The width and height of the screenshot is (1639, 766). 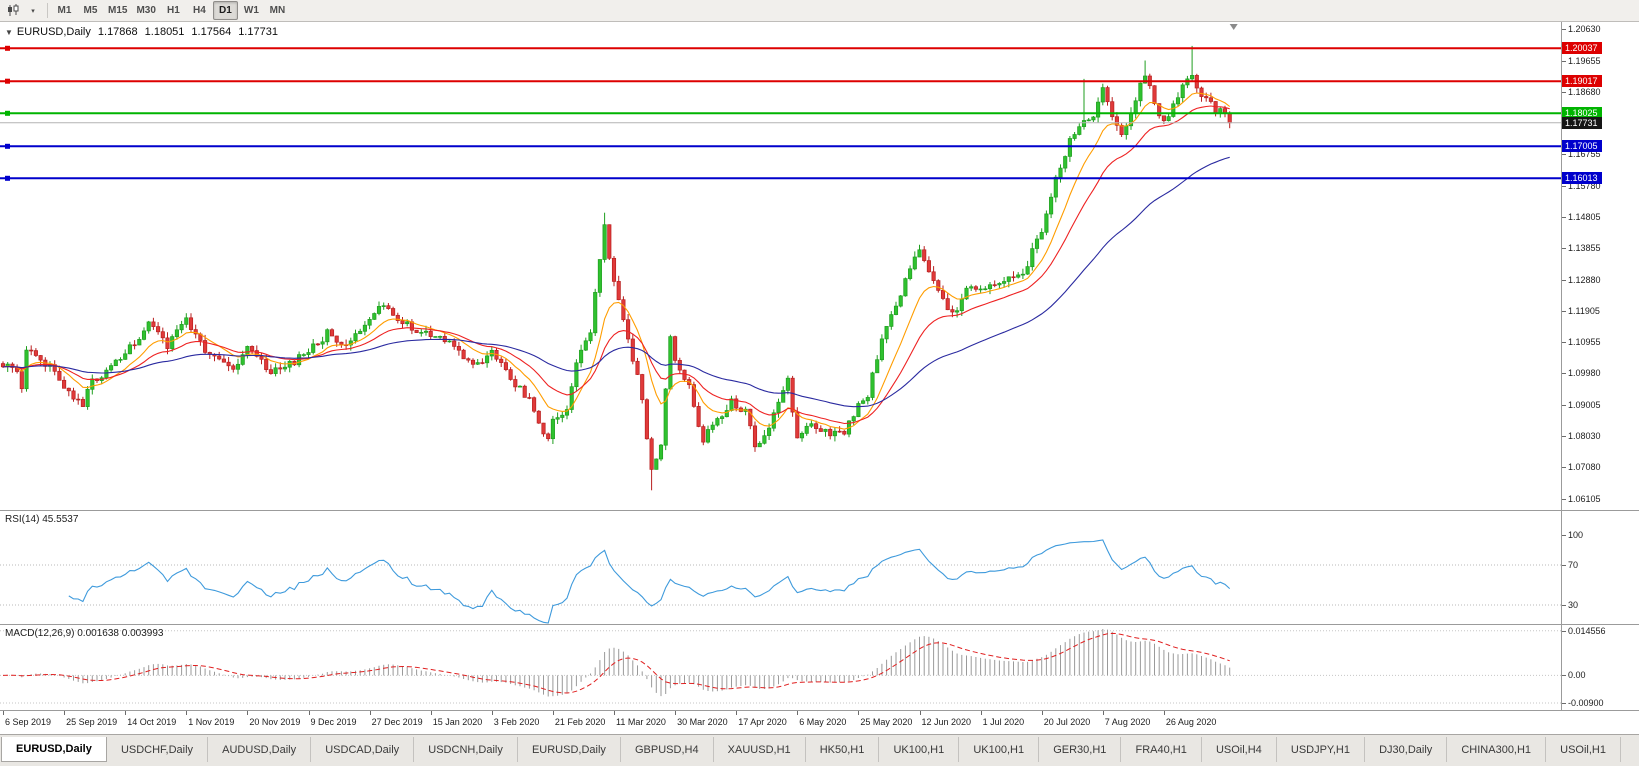 I want to click on date-axis-label: 6 Sep 2019, so click(x=28, y=722).